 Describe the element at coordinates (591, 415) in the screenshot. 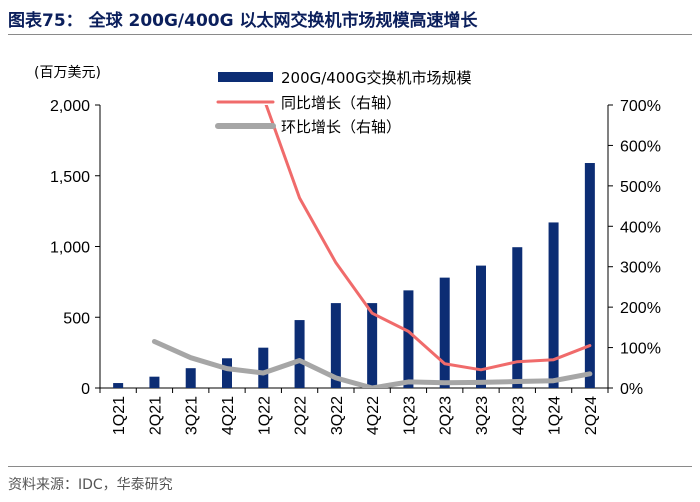

I see `x-tick-label: 2Q24` at that location.